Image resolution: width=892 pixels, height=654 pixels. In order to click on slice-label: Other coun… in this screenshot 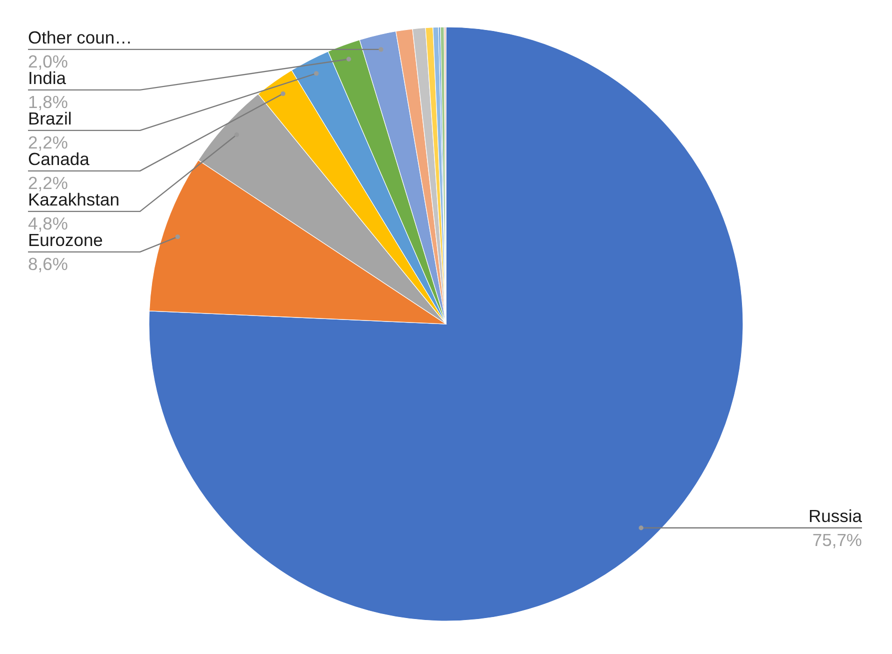, I will do `click(80, 37)`.